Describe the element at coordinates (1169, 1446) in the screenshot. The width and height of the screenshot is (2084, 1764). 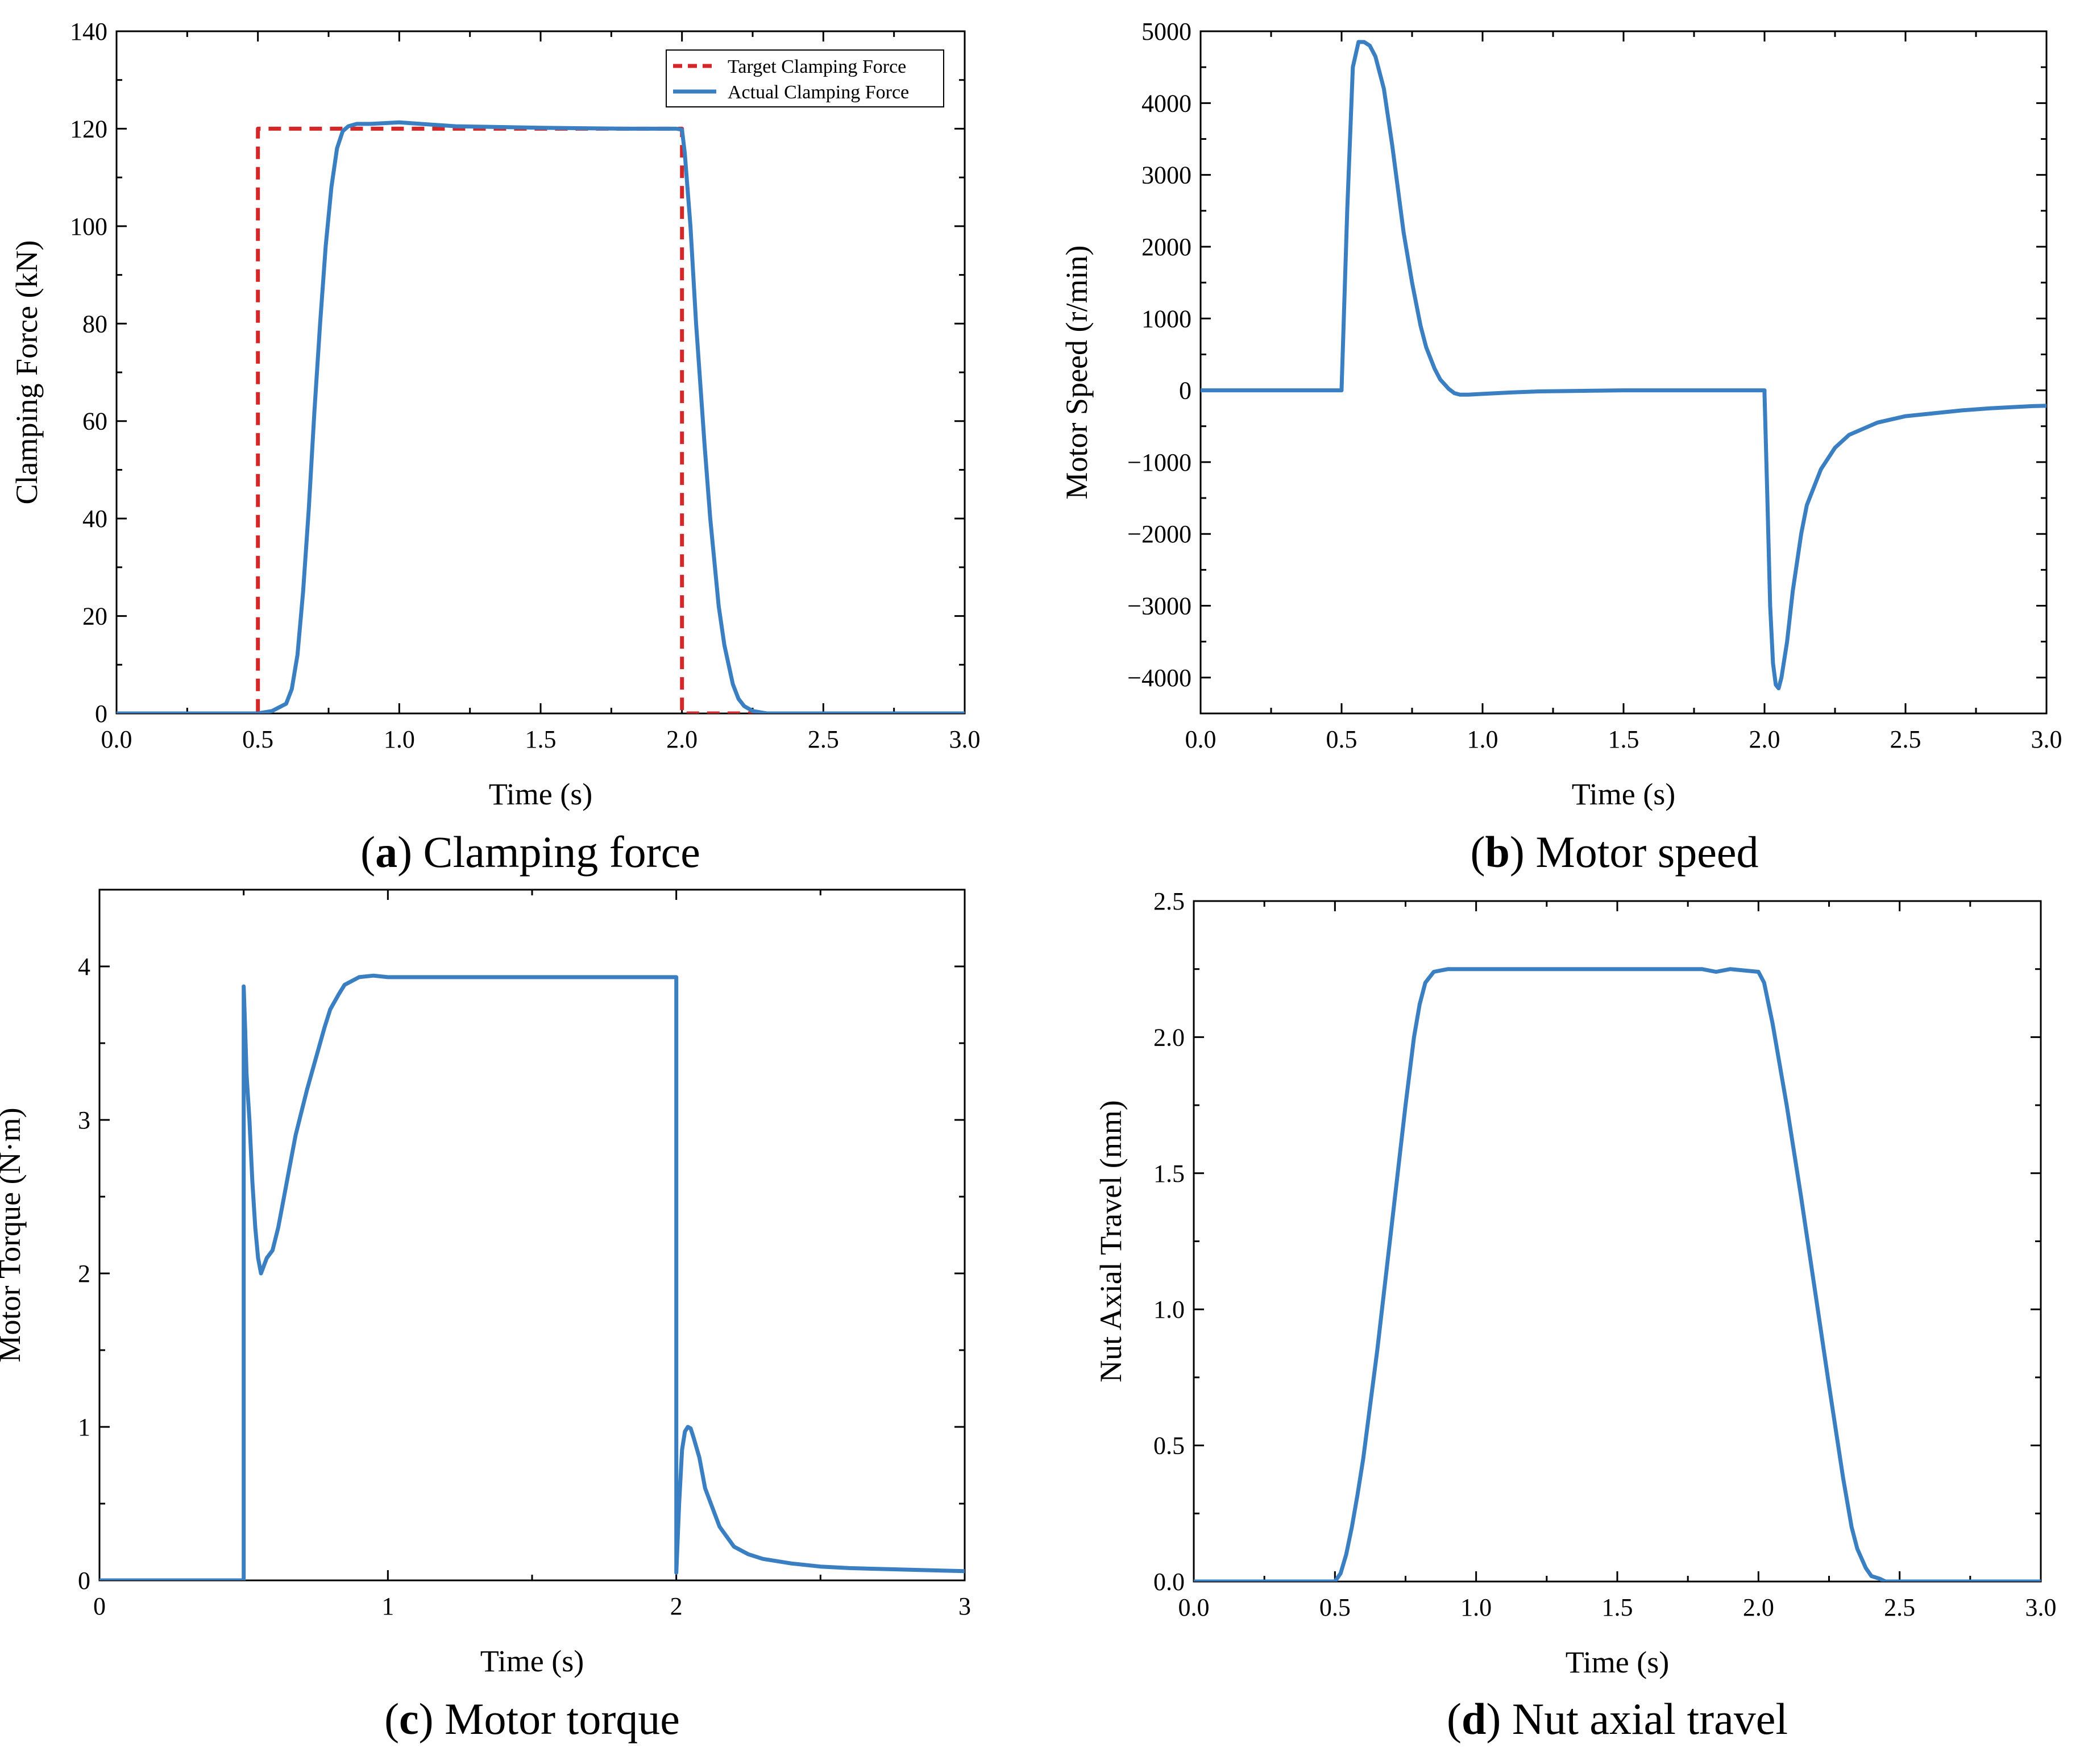
I see `y-tick-label: 0.5` at that location.